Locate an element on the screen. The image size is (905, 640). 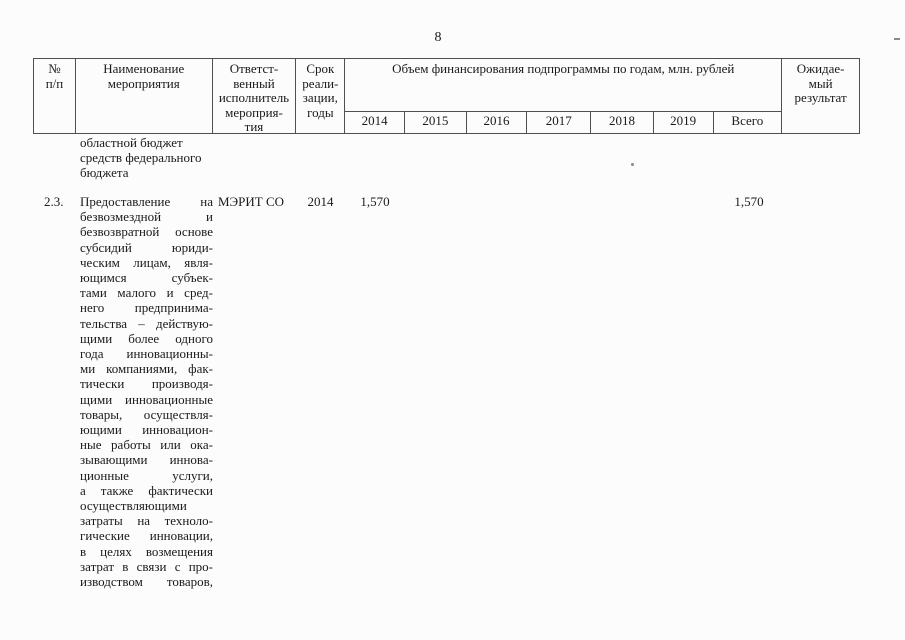
financing-years-subrow: 2014 2015 2016 2017 2018 2019 Всего is located at coordinates (563, 122).